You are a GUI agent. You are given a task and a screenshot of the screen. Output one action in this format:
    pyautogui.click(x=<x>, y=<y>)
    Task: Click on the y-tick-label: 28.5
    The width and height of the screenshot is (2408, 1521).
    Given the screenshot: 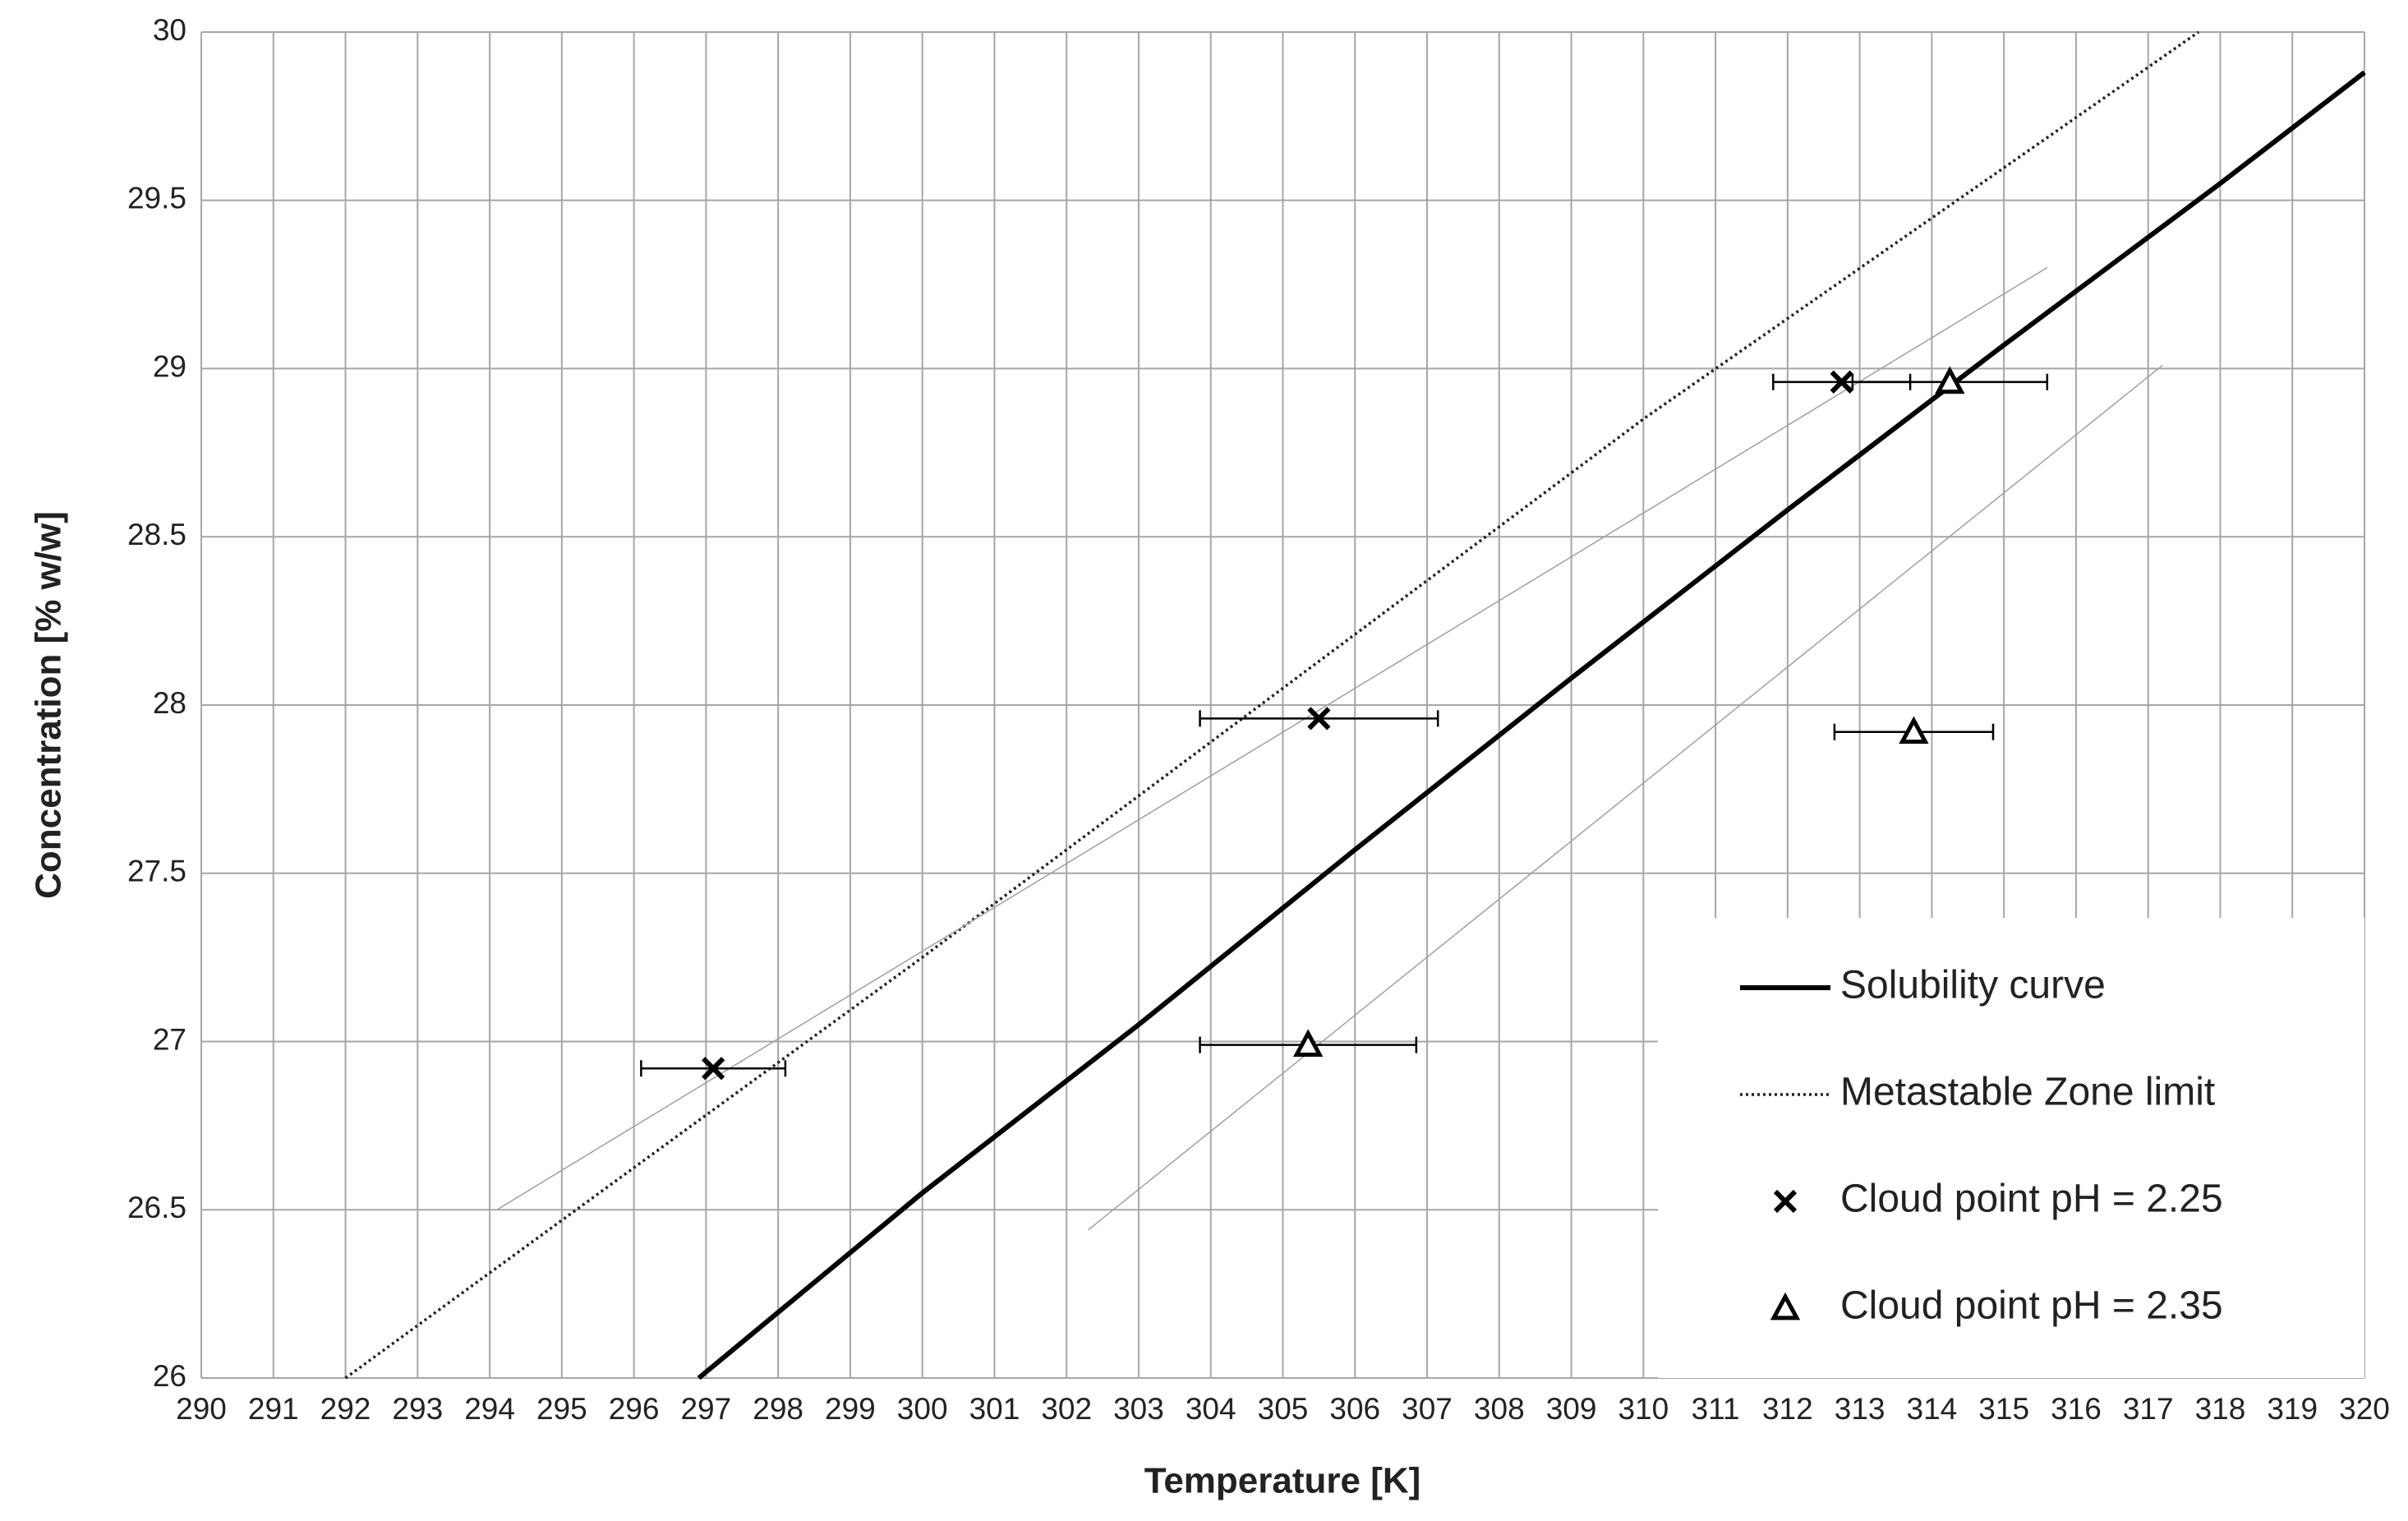 What is the action you would take?
    pyautogui.click(x=156, y=534)
    